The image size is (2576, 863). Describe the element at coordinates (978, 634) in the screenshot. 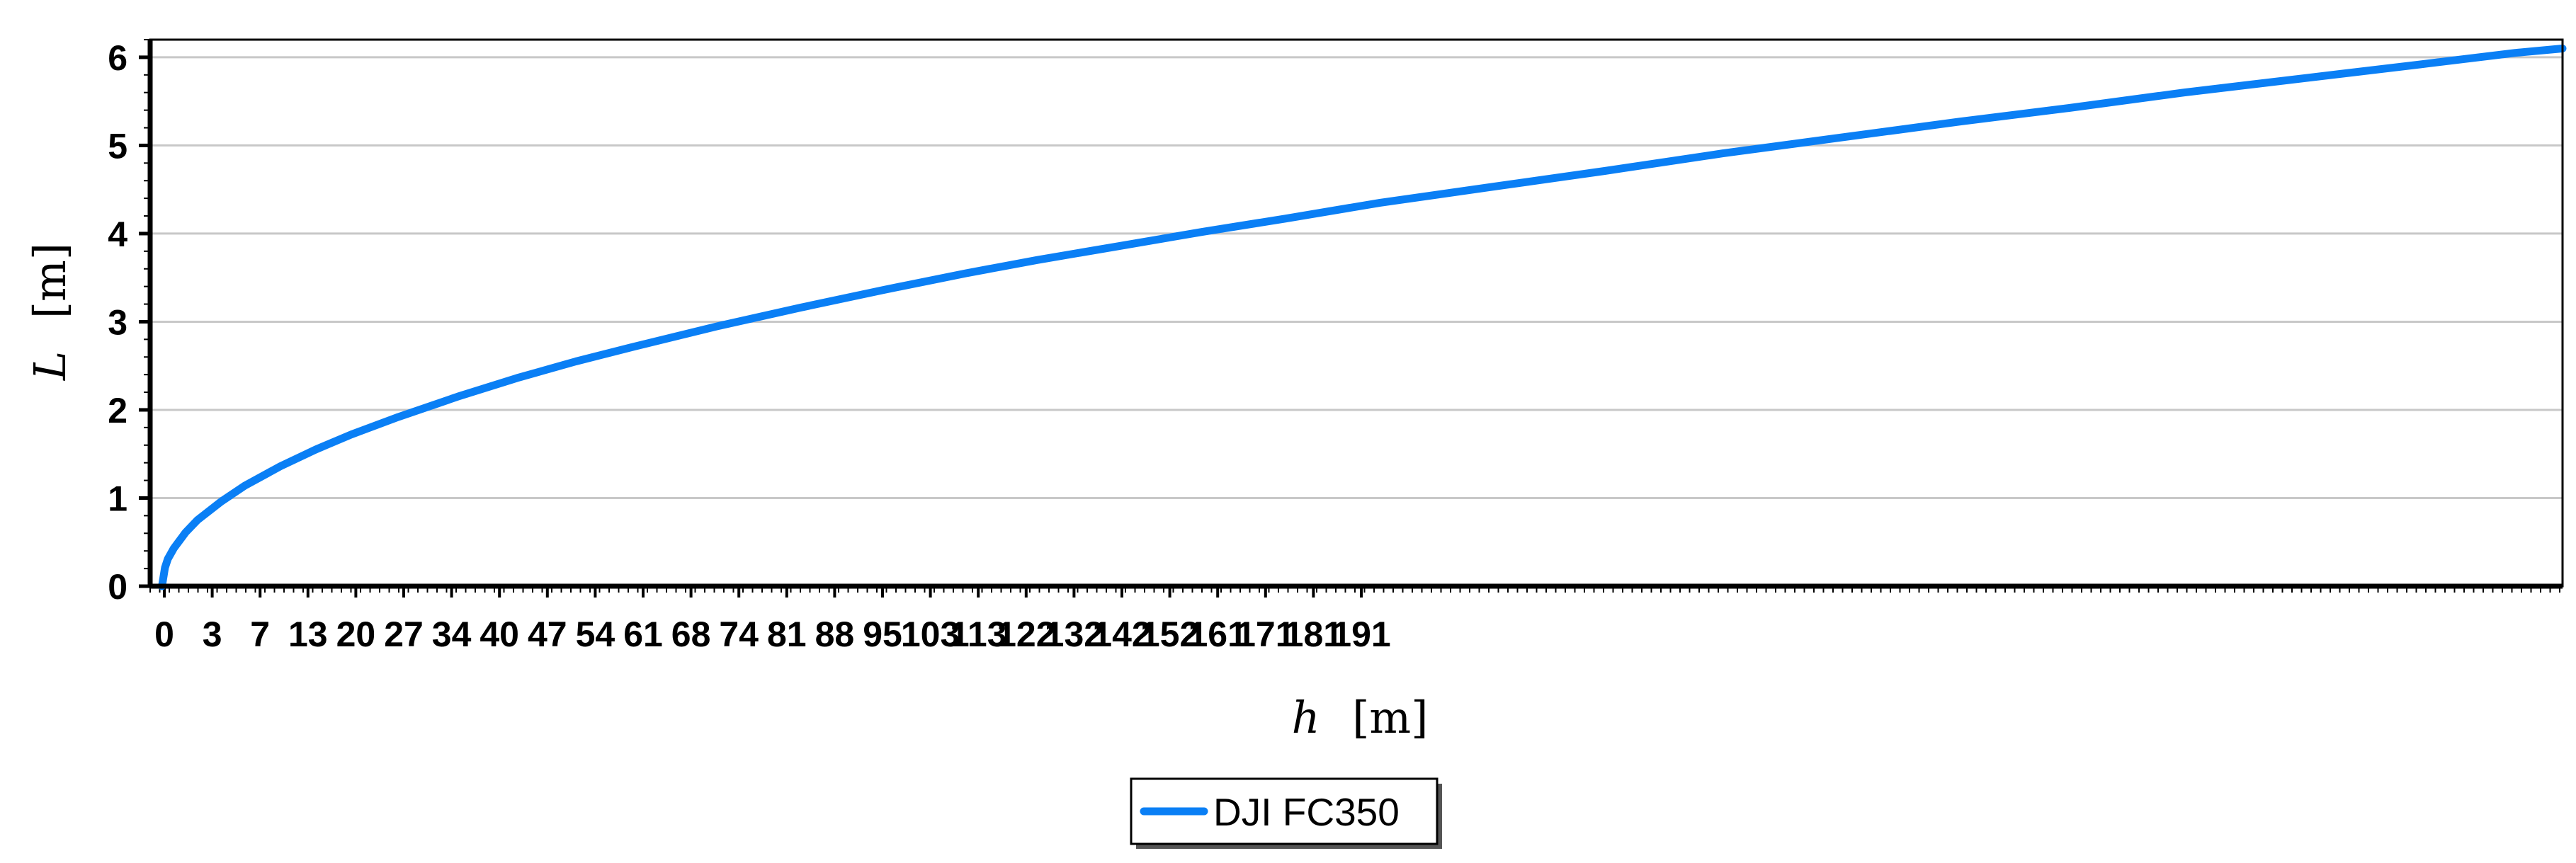

I see `x-tick-label: 113` at that location.